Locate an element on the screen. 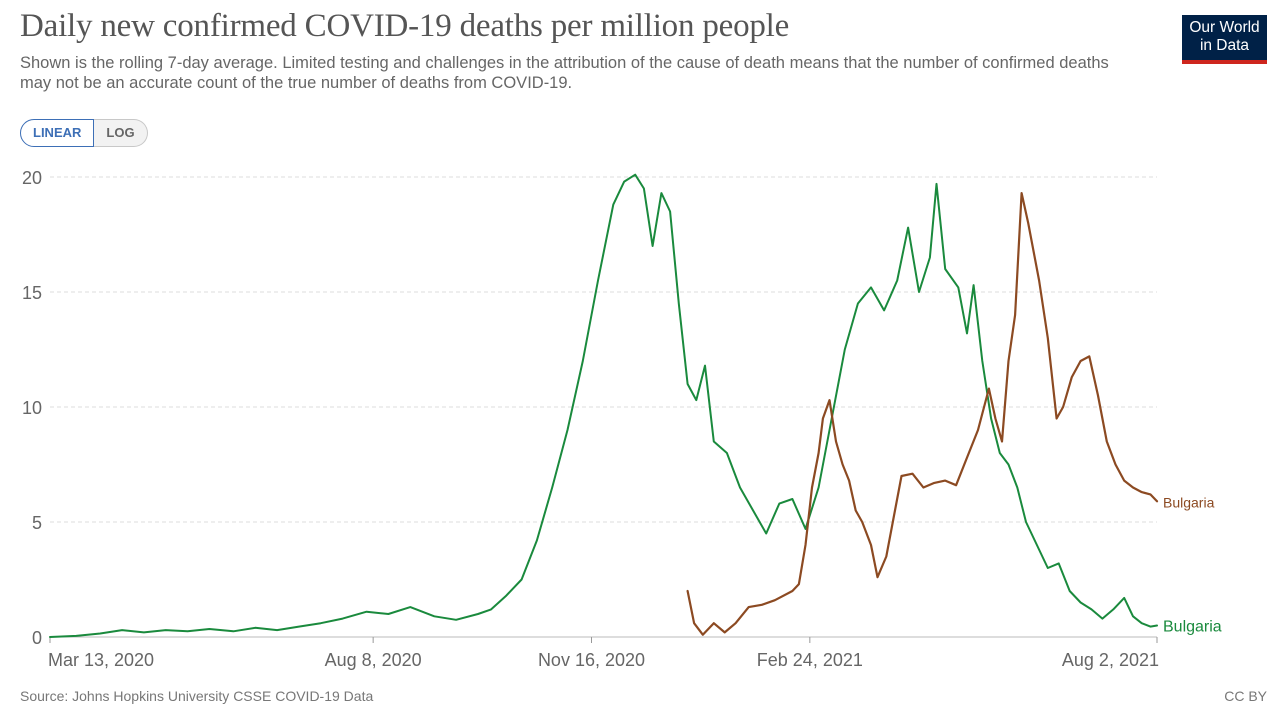 The width and height of the screenshot is (1287, 715). y-tick-label: 10 is located at coordinates (32, 408).